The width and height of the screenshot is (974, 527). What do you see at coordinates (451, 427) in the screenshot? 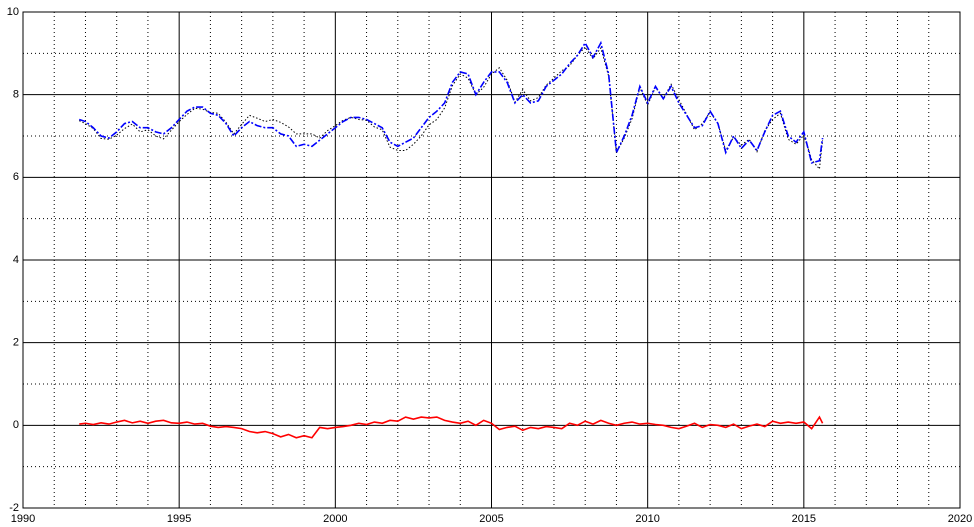
I see `data-line` at bounding box center [451, 427].